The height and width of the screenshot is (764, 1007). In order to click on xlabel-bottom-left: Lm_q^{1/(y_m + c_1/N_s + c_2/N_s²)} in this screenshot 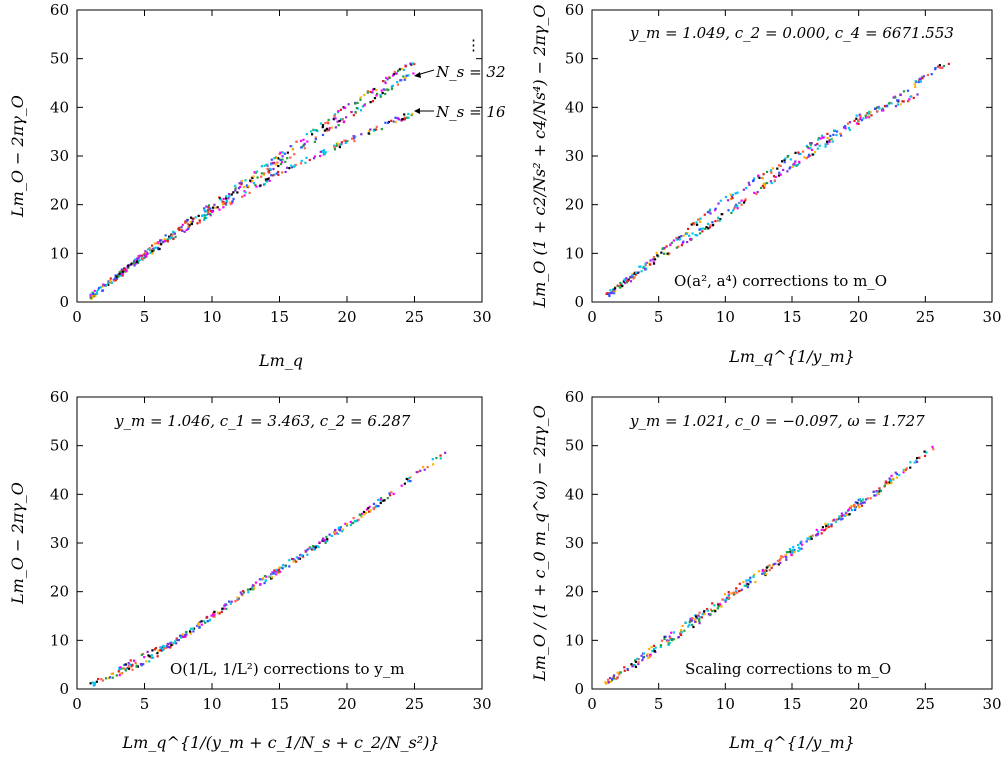, I will do `click(280, 742)`.